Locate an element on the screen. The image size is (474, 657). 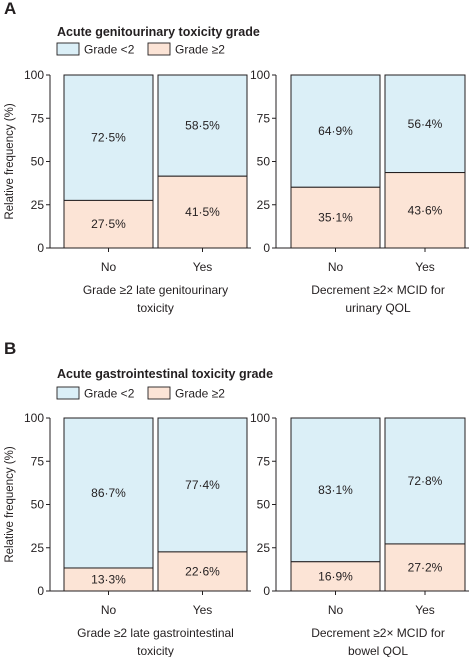
legend-title: Acute gastrointestinal toxicity grade is located at coordinates (165, 374).